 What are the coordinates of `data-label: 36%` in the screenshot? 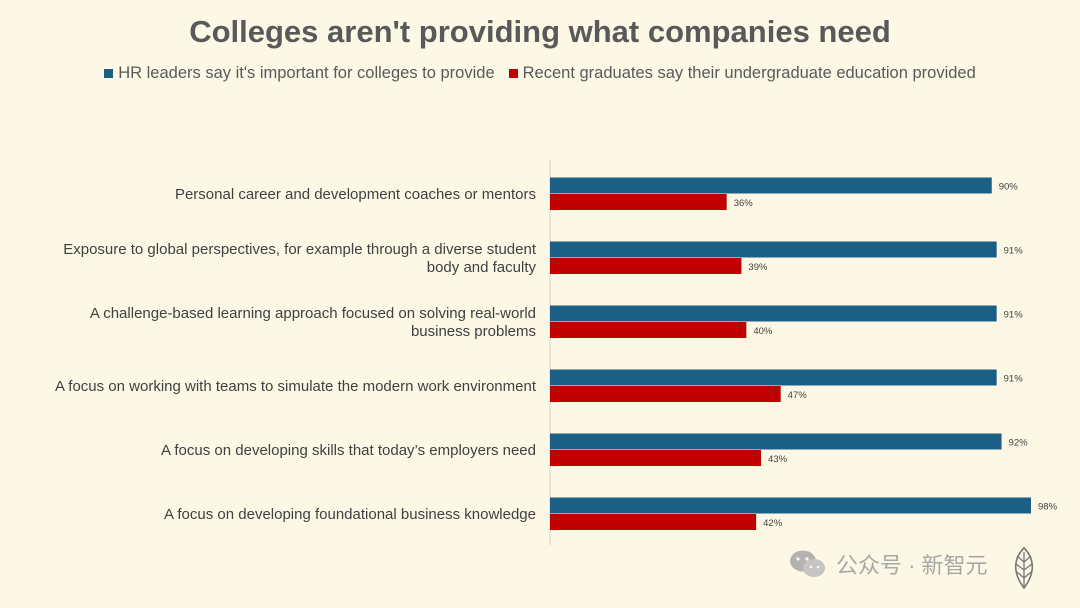 It's located at (744, 203).